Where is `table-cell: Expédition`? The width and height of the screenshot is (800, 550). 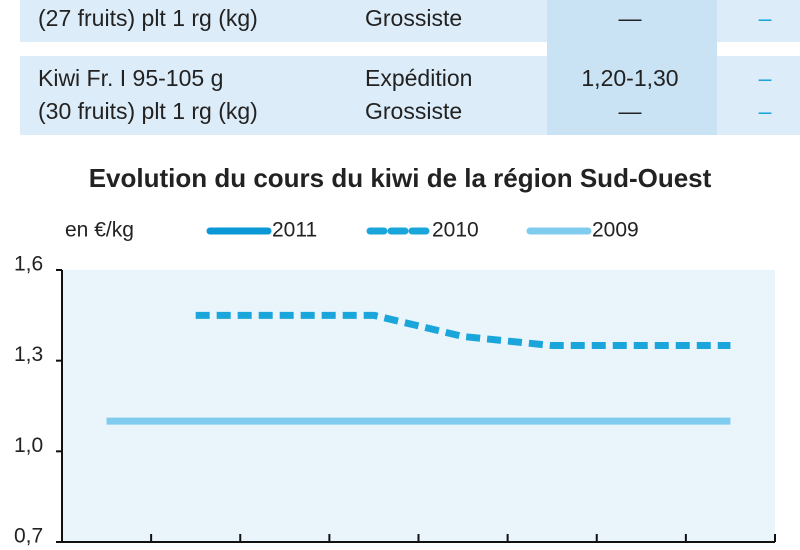
table-cell: Expédition is located at coordinates (418, 78).